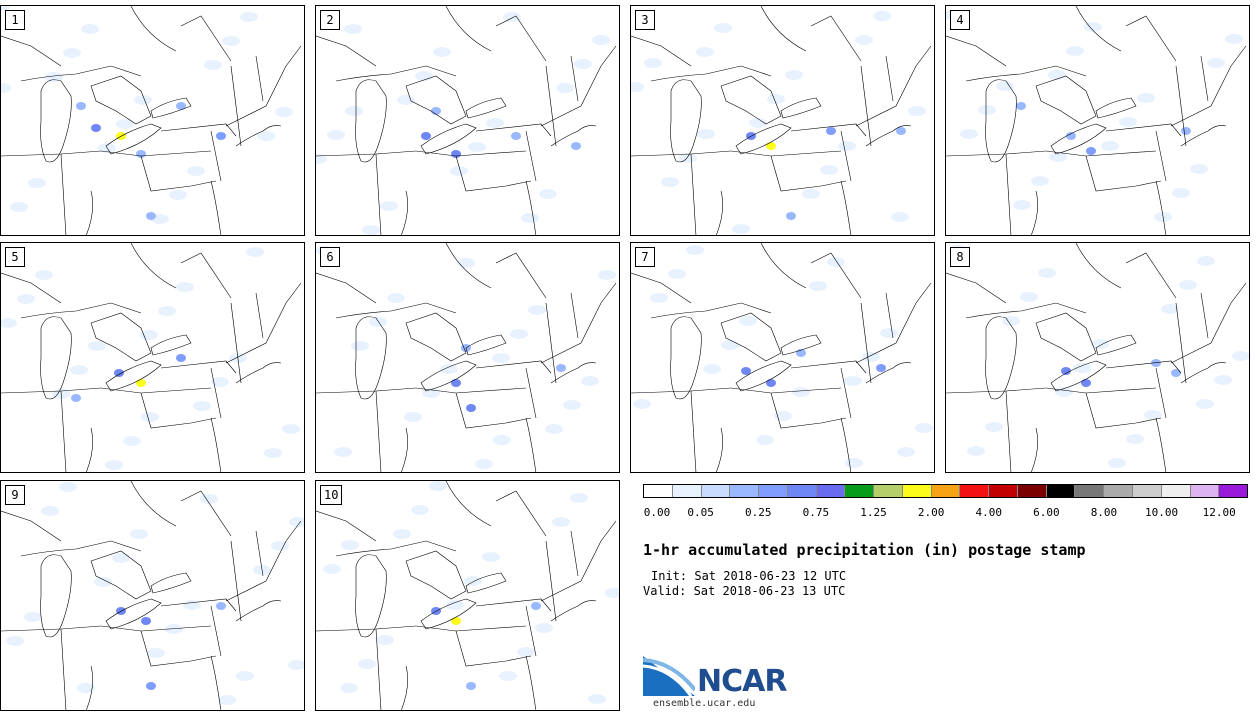  I want to click on colorbar-tick-label: 0.75, so click(816, 512).